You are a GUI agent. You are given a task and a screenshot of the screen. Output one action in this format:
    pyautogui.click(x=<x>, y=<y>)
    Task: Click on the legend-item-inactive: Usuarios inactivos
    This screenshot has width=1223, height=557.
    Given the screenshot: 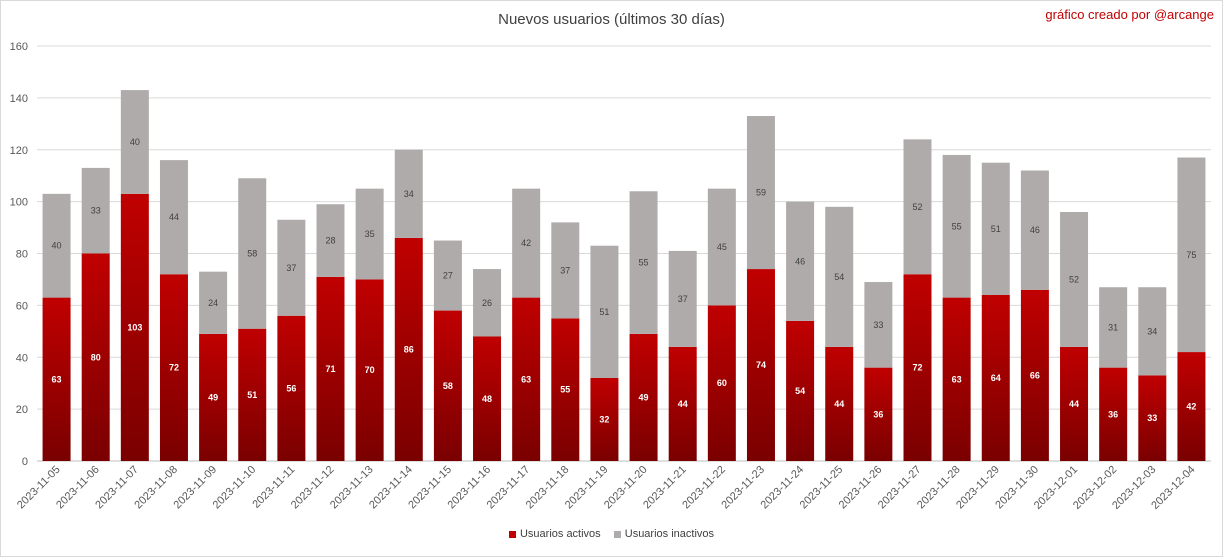 What is the action you would take?
    pyautogui.click(x=664, y=534)
    